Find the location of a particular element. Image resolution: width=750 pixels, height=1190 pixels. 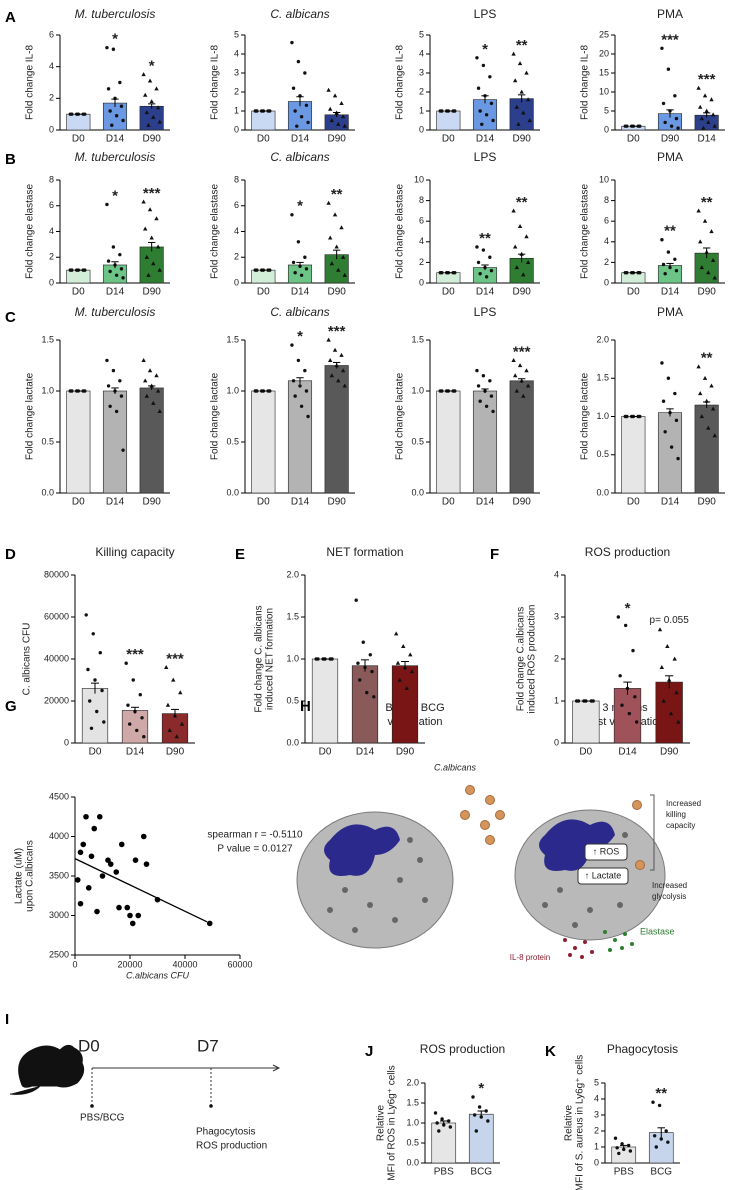

x-tick-label: BCG is located at coordinates (661, 1172).